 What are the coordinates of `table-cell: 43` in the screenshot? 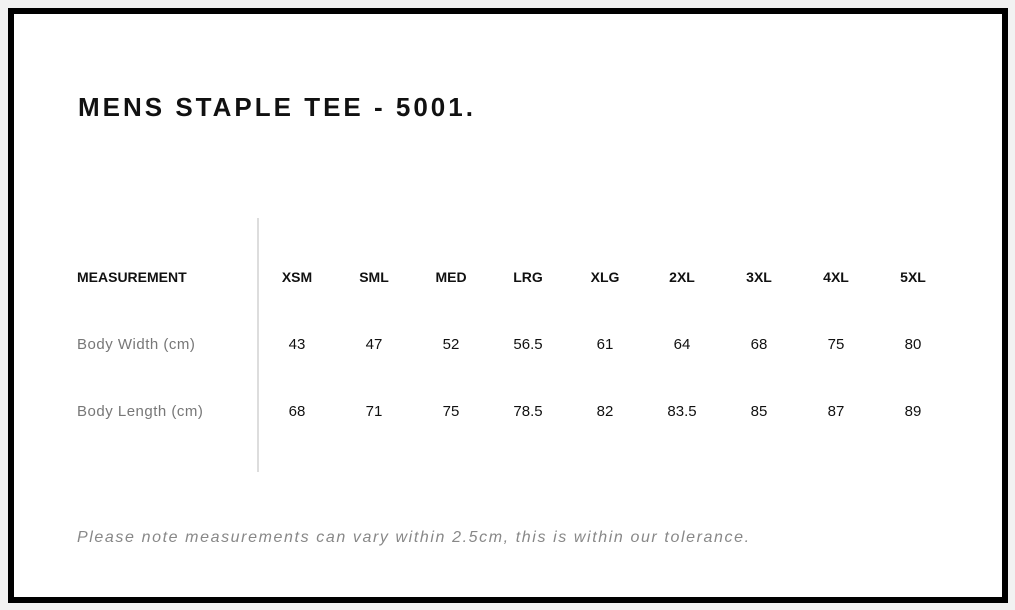 It's located at (297, 344).